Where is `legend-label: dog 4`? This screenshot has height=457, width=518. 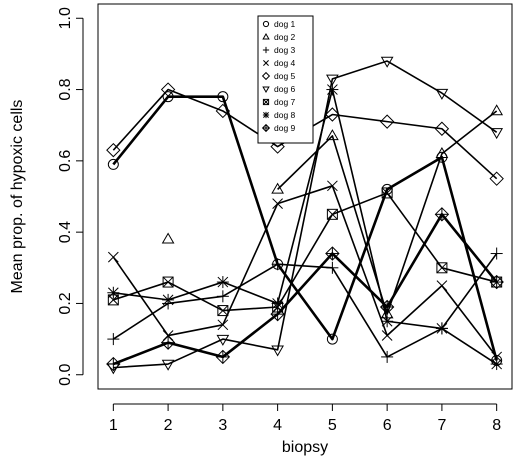
legend-label: dog 4 is located at coordinates (285, 63).